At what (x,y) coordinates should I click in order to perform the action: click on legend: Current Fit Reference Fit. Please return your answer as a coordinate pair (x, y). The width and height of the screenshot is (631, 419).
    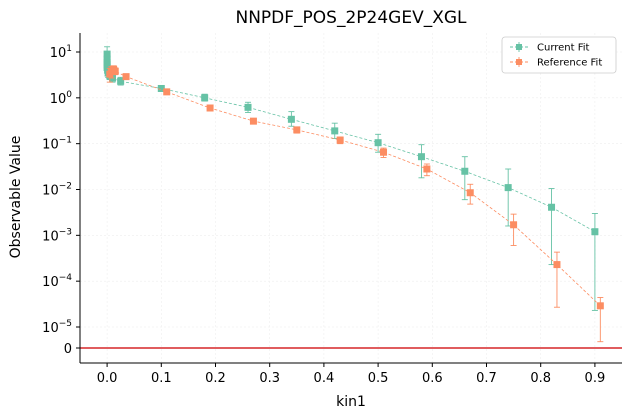
    Looking at the image, I should click on (559, 55).